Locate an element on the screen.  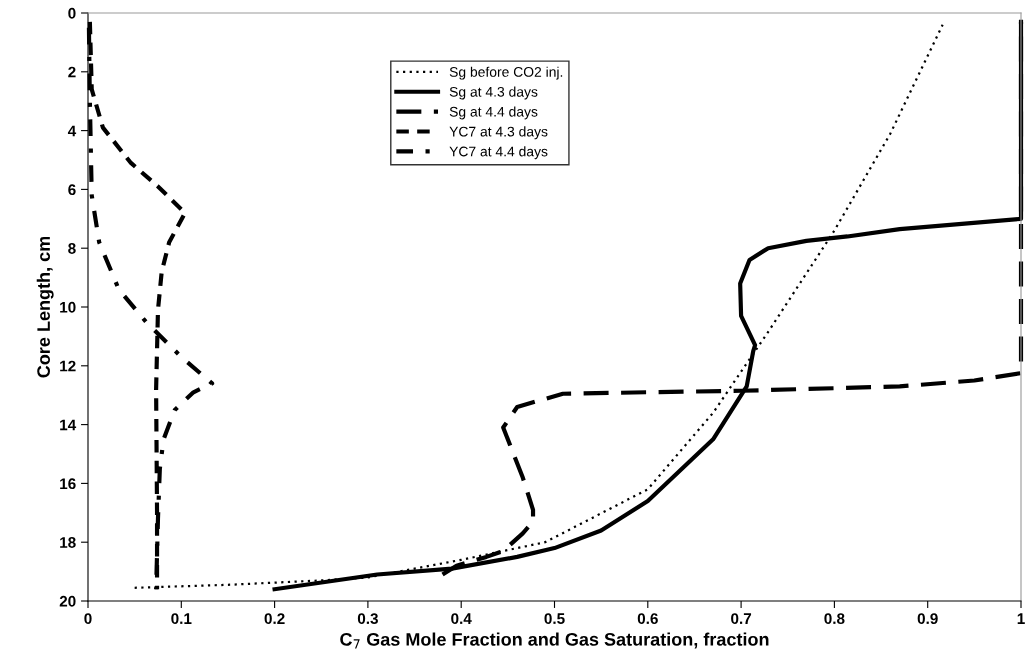
x-tick-label: 0 is located at coordinates (88, 619).